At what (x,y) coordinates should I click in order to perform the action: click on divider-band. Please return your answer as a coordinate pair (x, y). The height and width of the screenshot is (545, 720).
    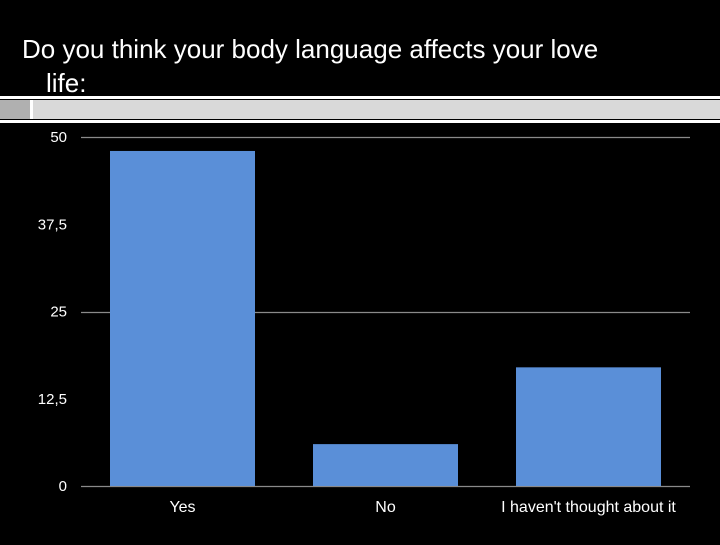
    Looking at the image, I should click on (360, 109).